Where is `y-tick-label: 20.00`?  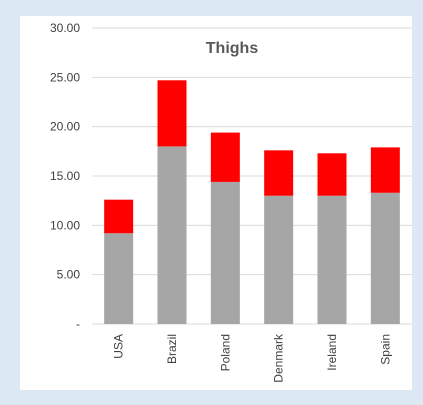
y-tick-label: 20.00 is located at coordinates (65, 127).